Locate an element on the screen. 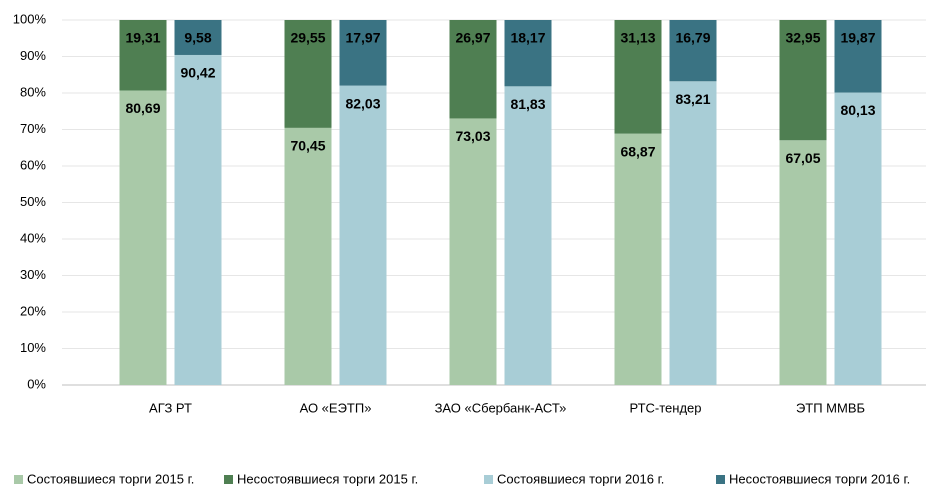  data-label: 9,58 is located at coordinates (197, 38).